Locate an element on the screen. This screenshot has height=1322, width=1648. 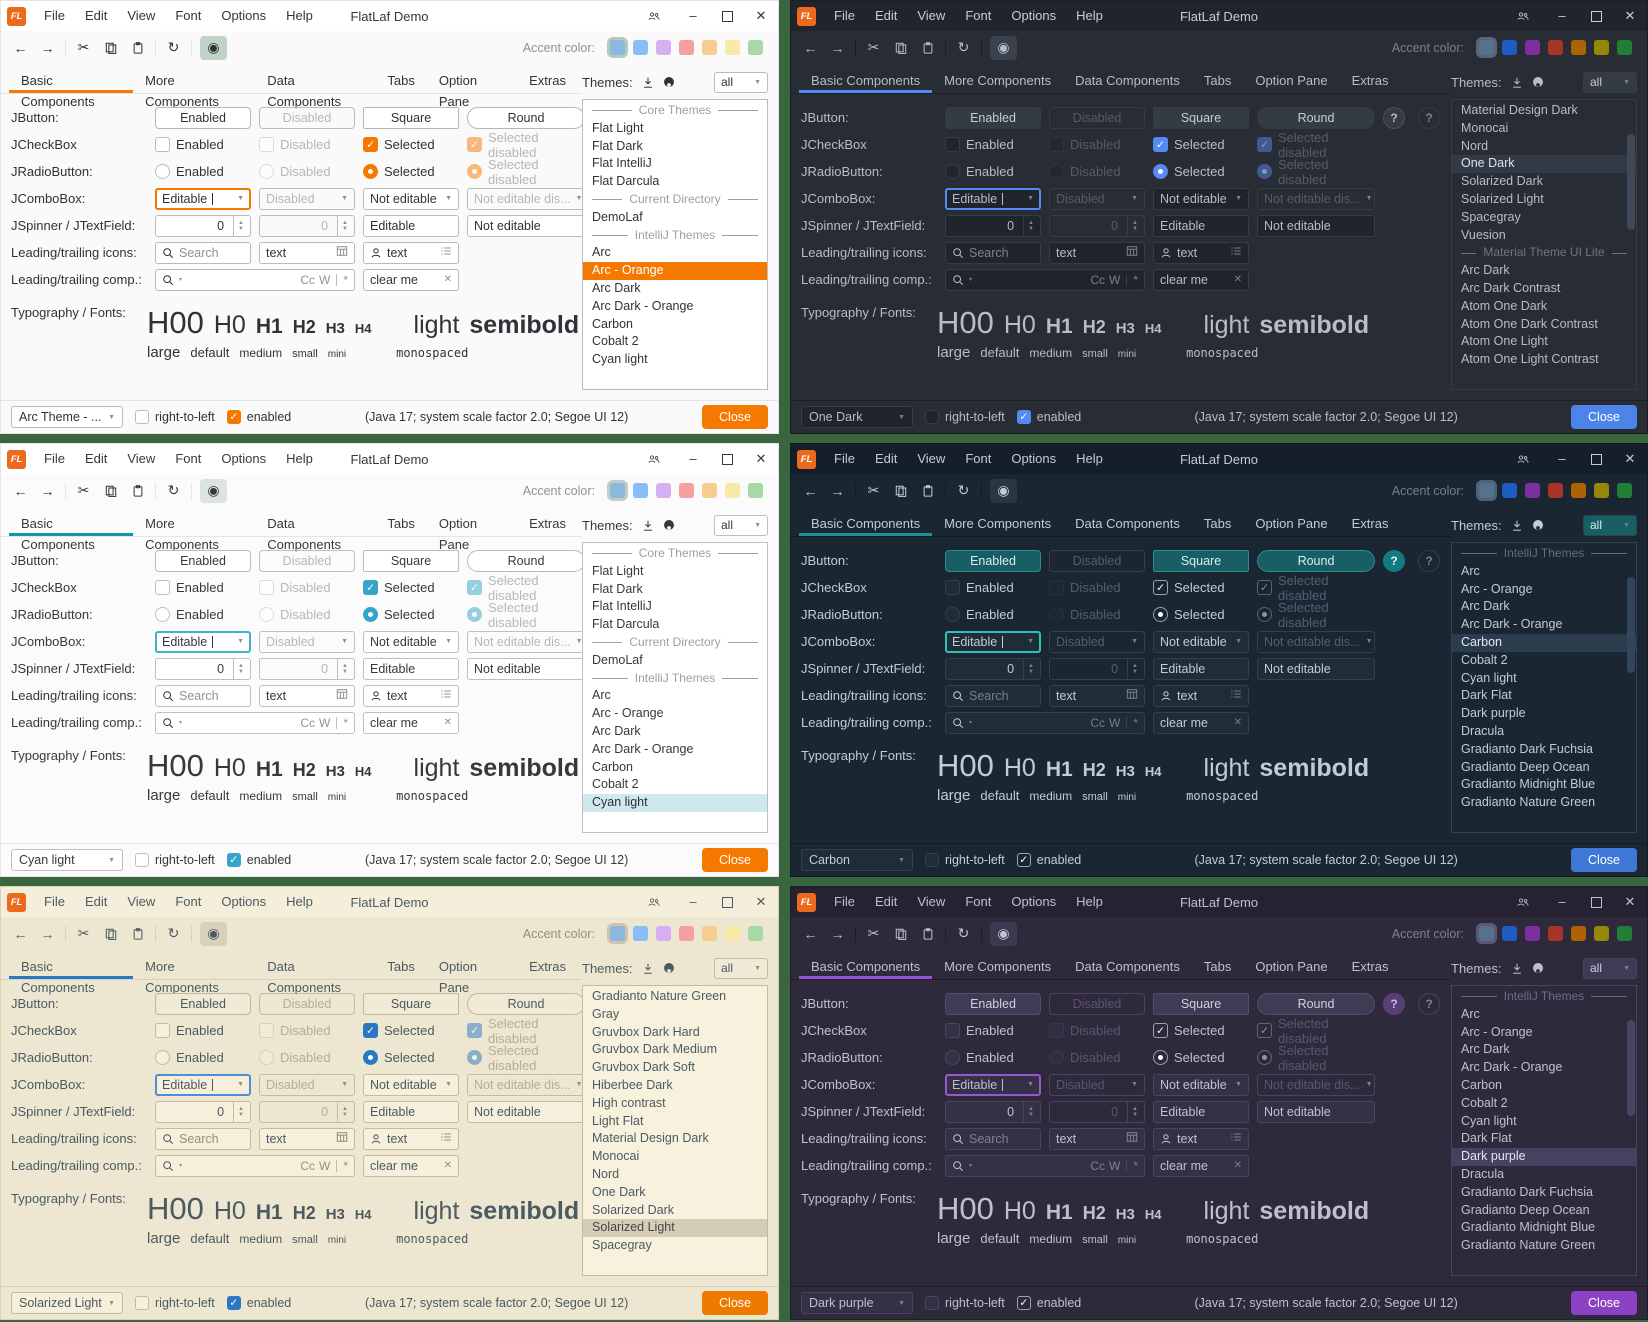
theme-item-dark-flat: Dark Flat is located at coordinates (1486, 1138).